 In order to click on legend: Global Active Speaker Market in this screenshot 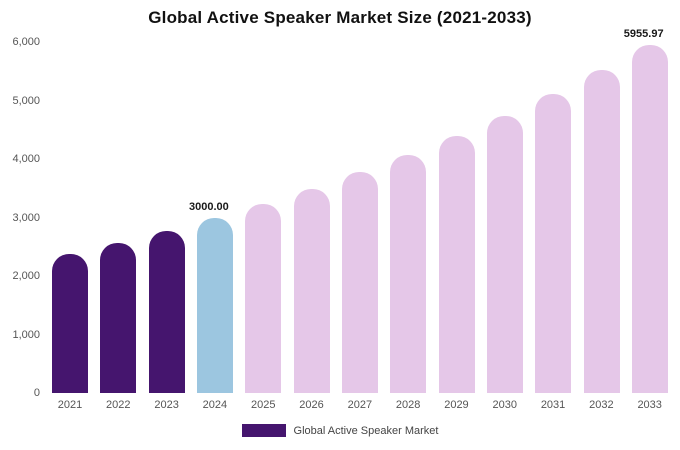, I will do `click(340, 430)`.